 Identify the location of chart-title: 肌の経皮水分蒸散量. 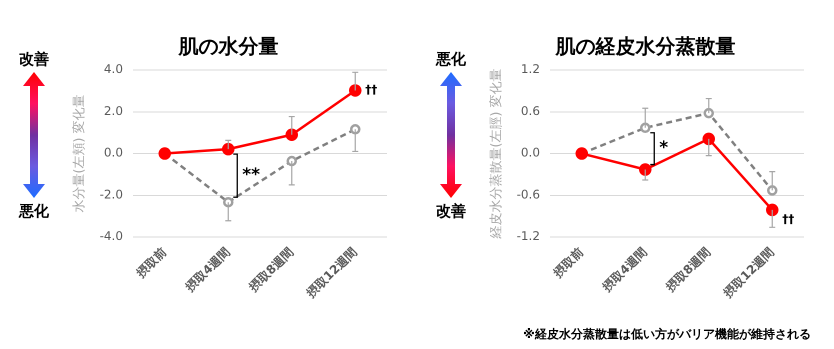
(645, 46).